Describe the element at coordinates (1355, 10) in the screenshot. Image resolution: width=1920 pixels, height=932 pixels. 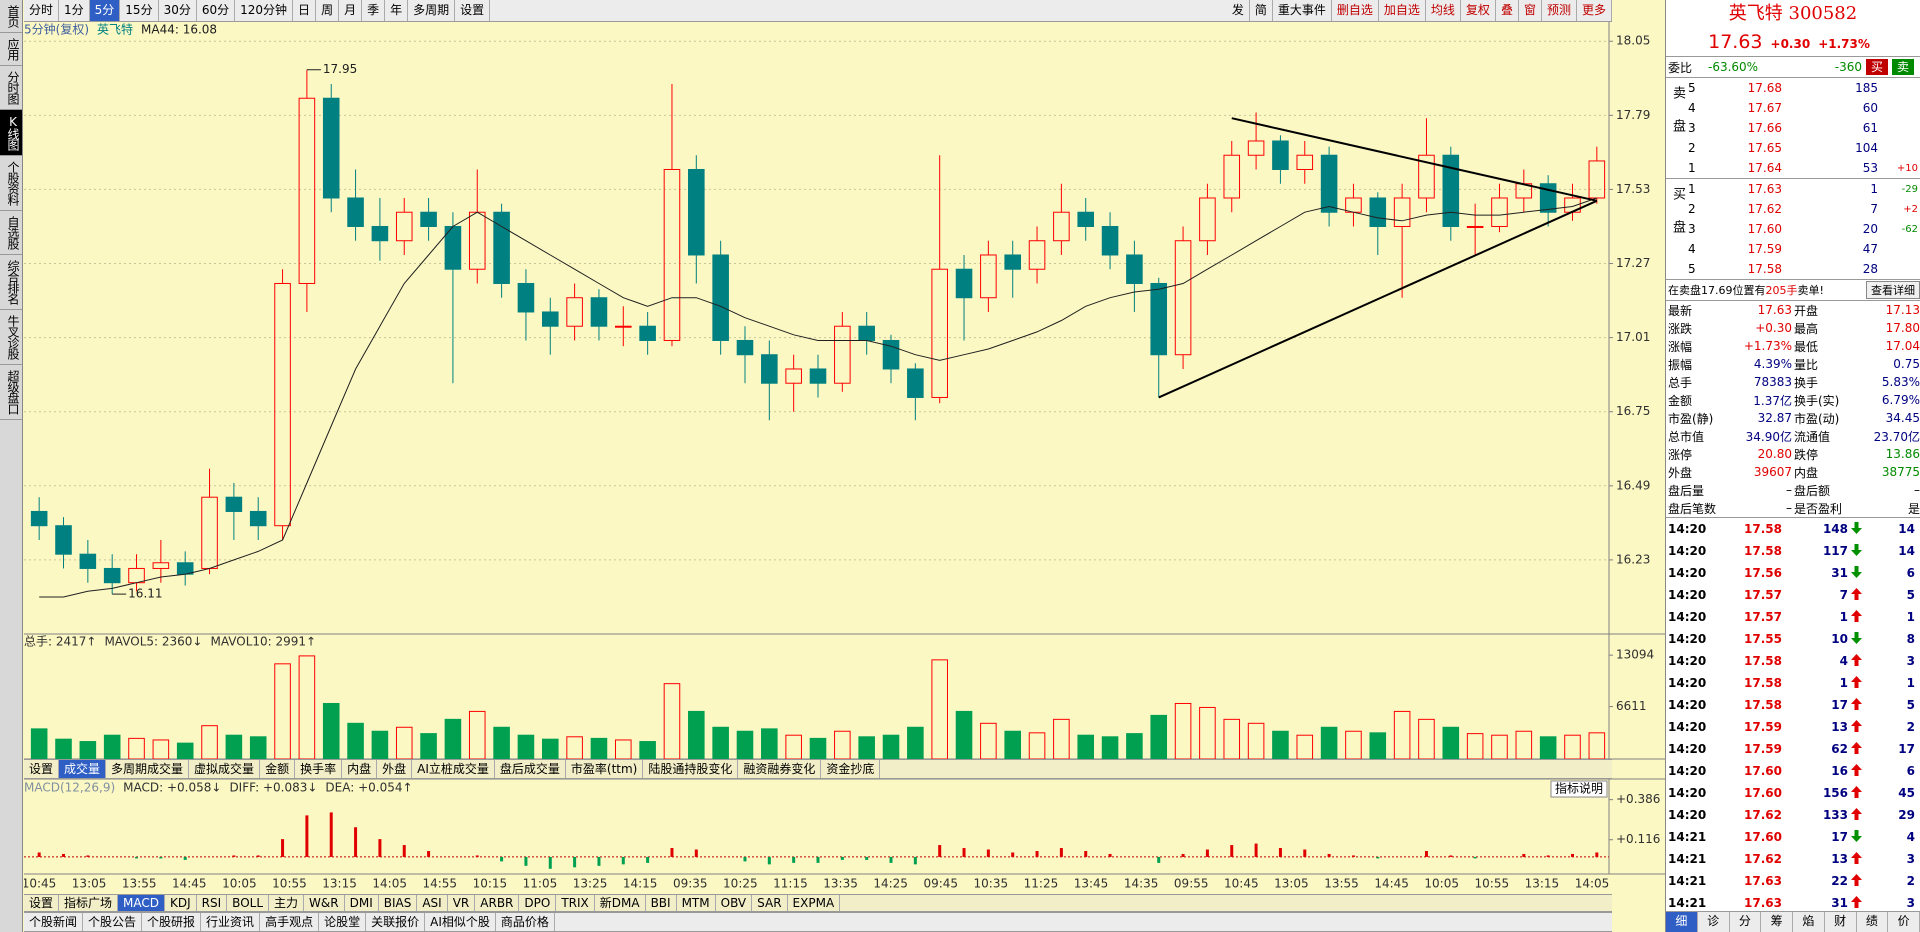
I see `tool-button: 删自选` at that location.